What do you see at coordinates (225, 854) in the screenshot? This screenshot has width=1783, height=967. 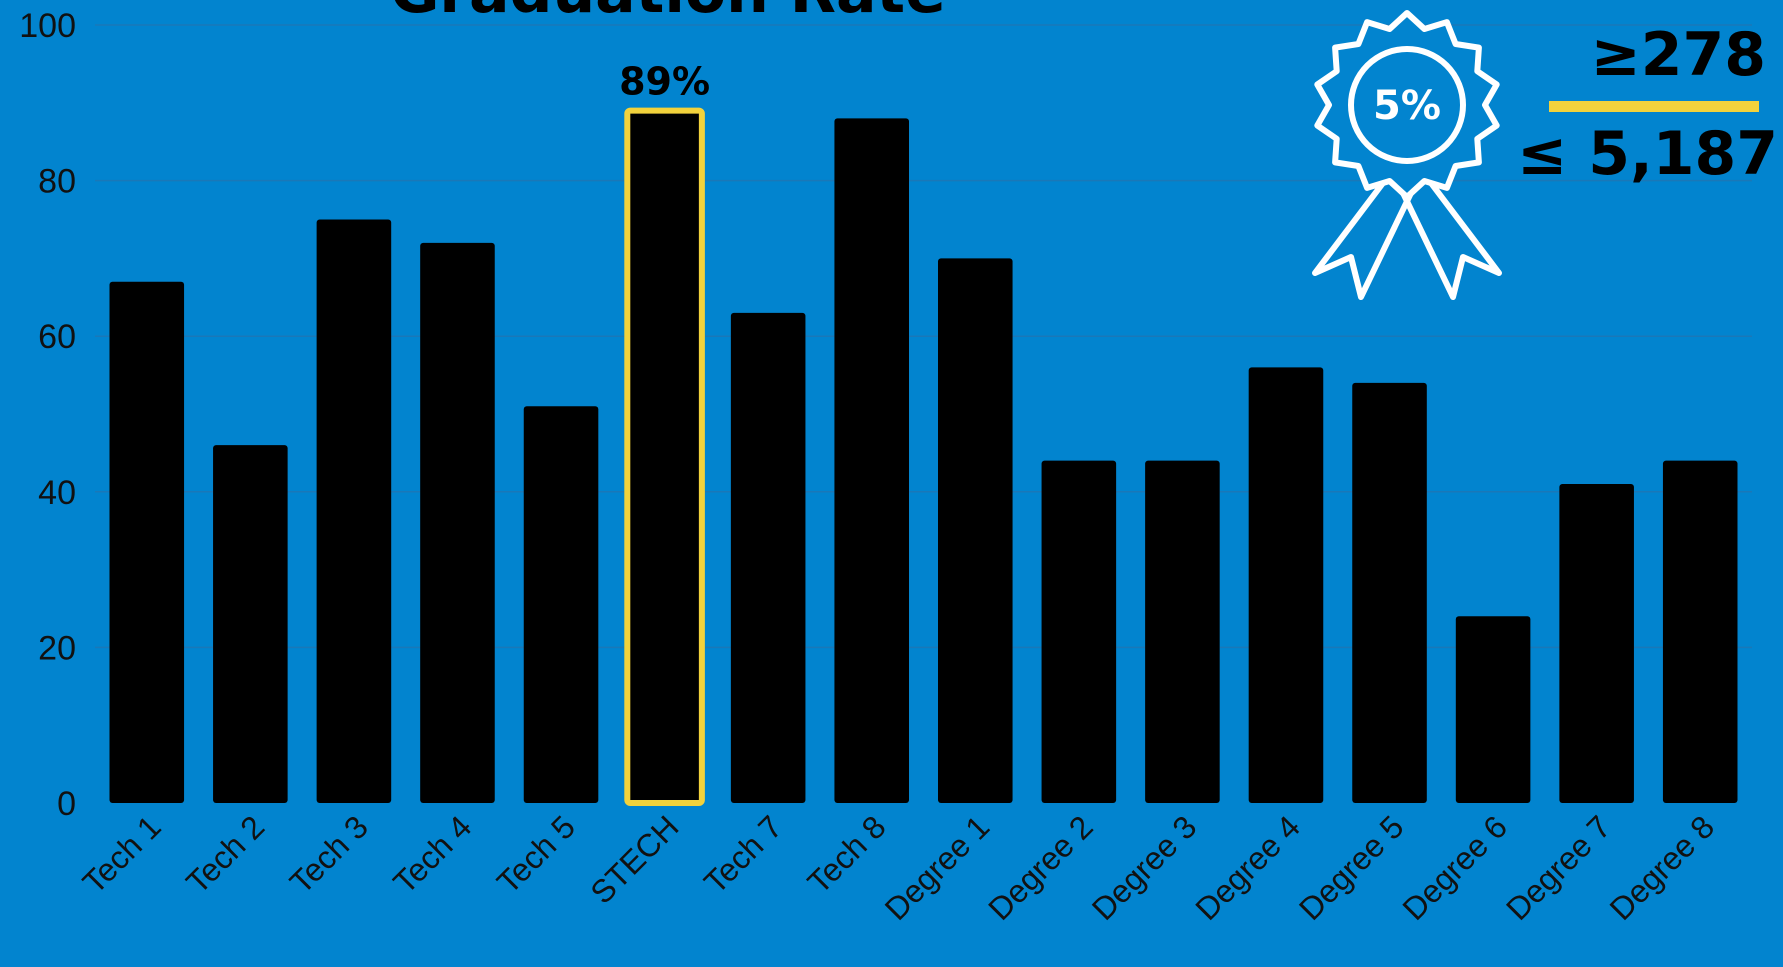 I see `x-tick-label: Tech 2` at bounding box center [225, 854].